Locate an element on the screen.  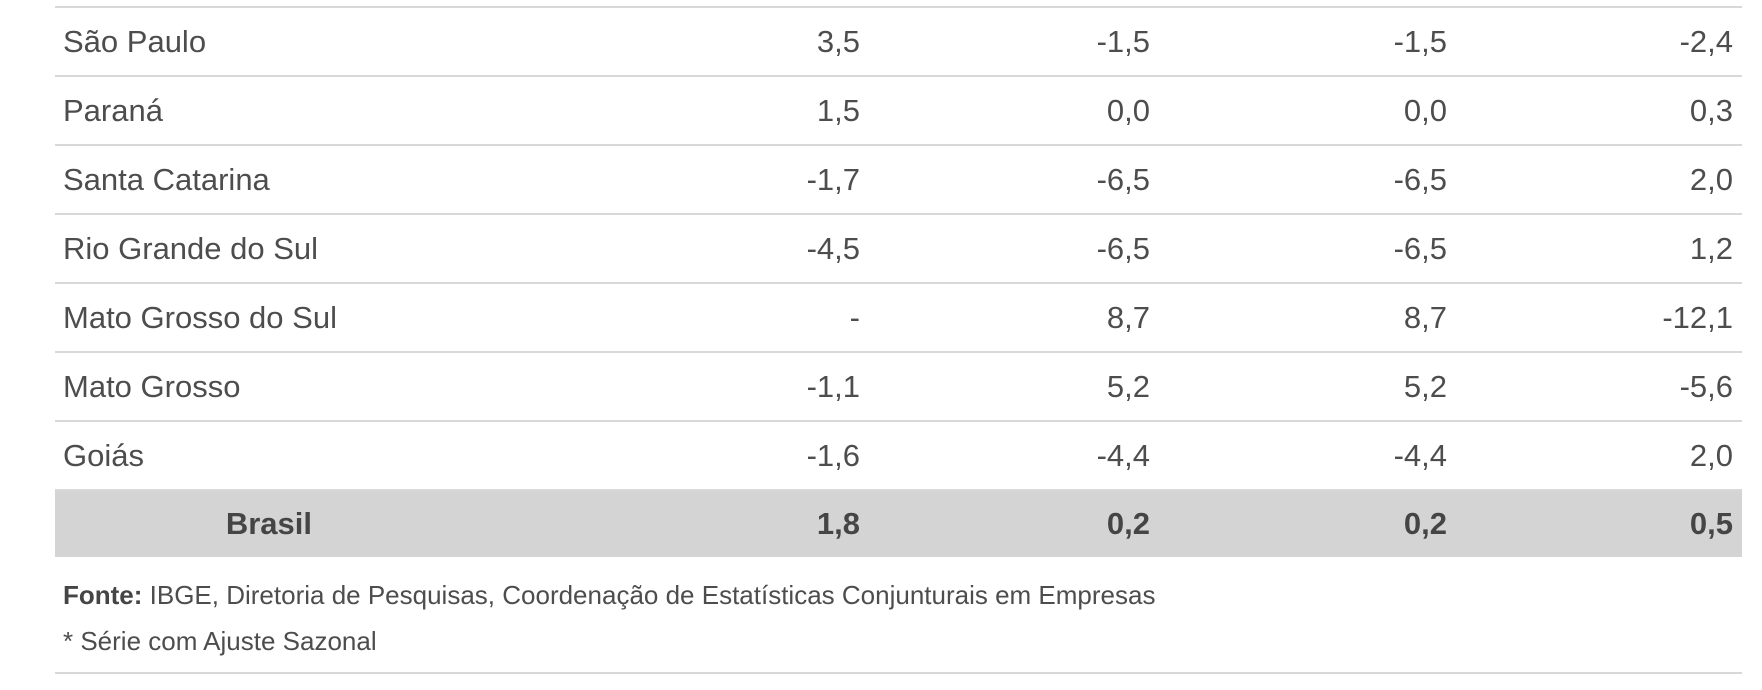
row-label: Mato Grosso is located at coordinates (152, 386).